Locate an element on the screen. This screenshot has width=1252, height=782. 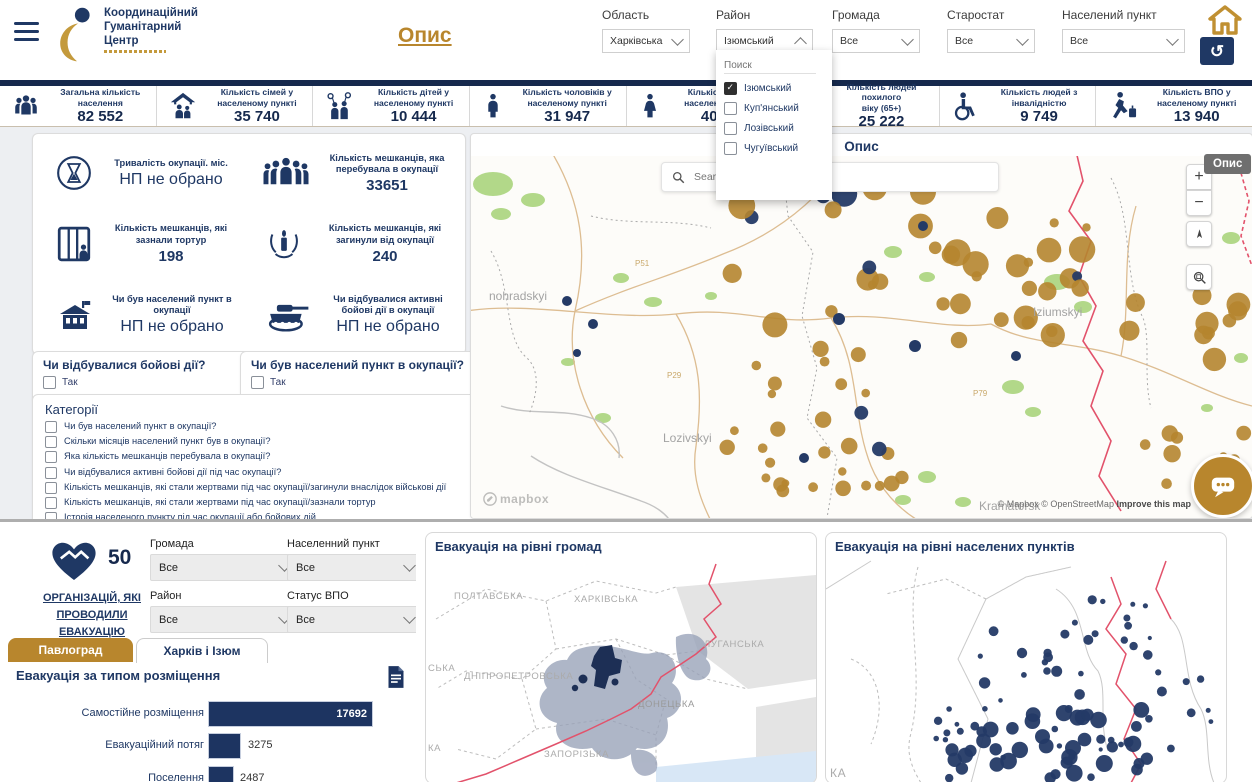
logo: Координаційний Гуманітарний Центр is located at coordinates (127, 34).